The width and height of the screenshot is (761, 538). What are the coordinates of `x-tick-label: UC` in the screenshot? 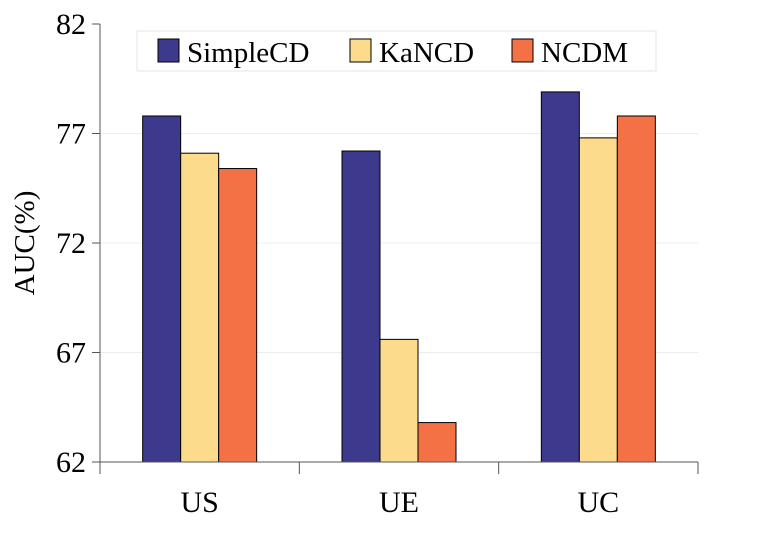 It's located at (598, 502).